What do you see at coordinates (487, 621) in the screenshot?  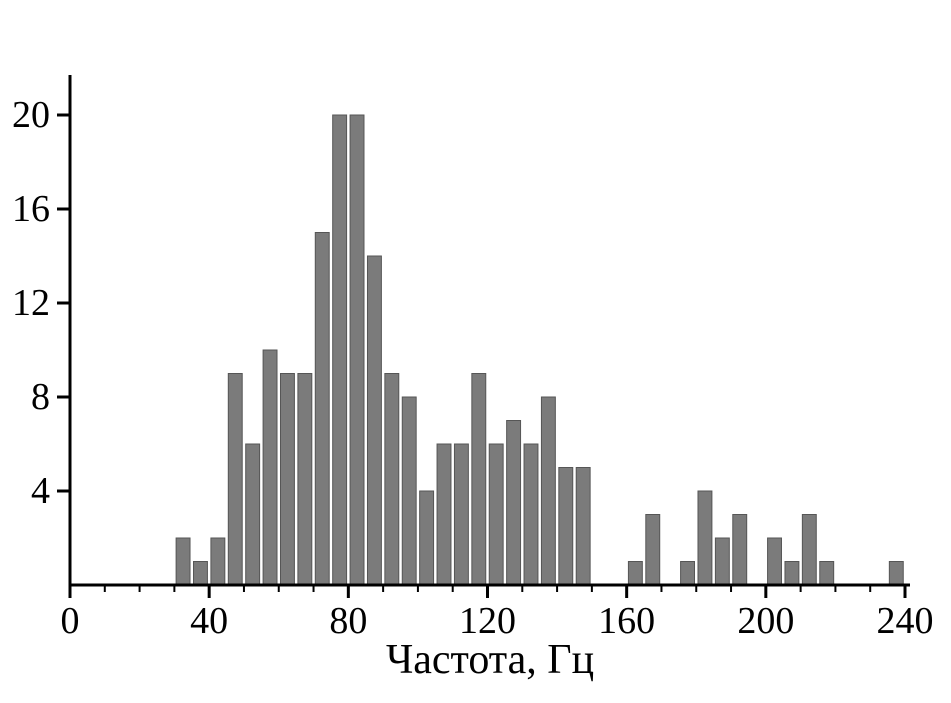 I see `x-tick-label: 120` at bounding box center [487, 621].